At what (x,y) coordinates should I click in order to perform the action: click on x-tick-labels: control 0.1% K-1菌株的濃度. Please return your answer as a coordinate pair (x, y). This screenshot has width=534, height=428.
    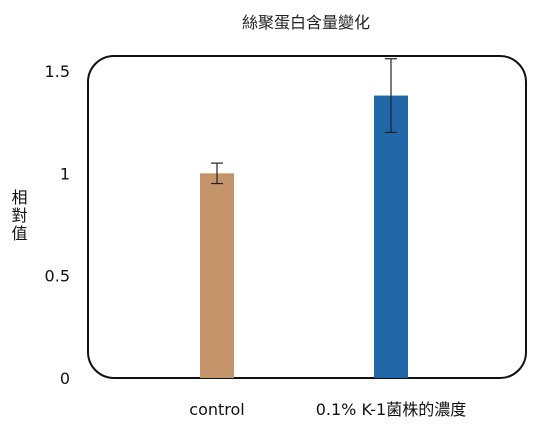
    Looking at the image, I should click on (327, 409).